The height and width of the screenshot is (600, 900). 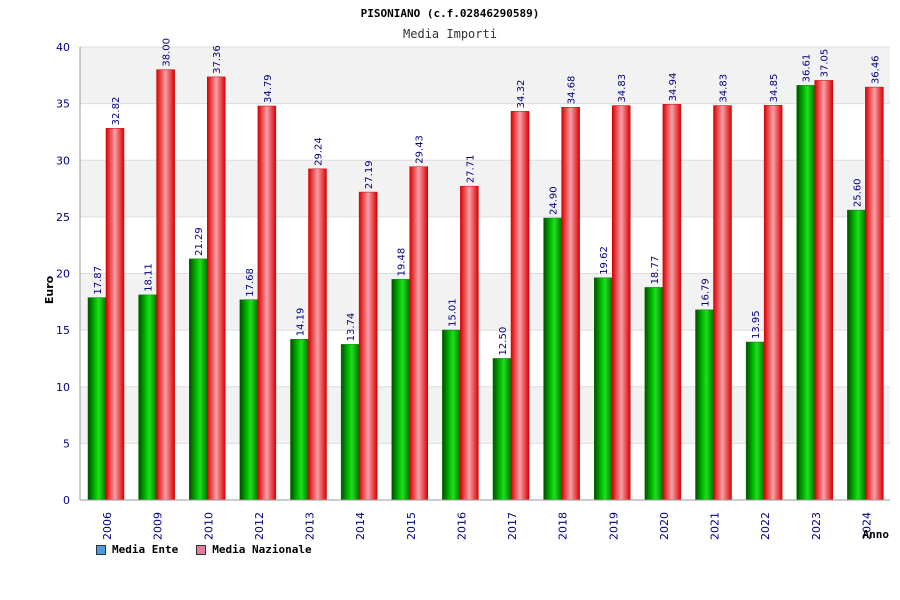 I want to click on x-tick-label: 2013, so click(x=310, y=526).